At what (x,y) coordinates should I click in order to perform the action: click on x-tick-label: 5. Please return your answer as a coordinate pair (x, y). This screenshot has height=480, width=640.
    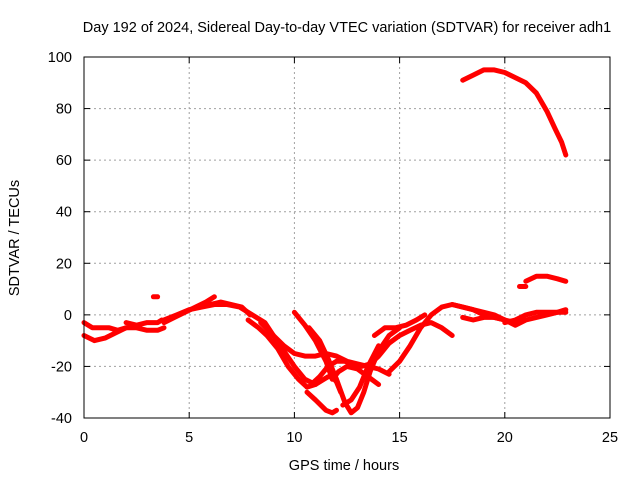
    Looking at the image, I should click on (189, 438).